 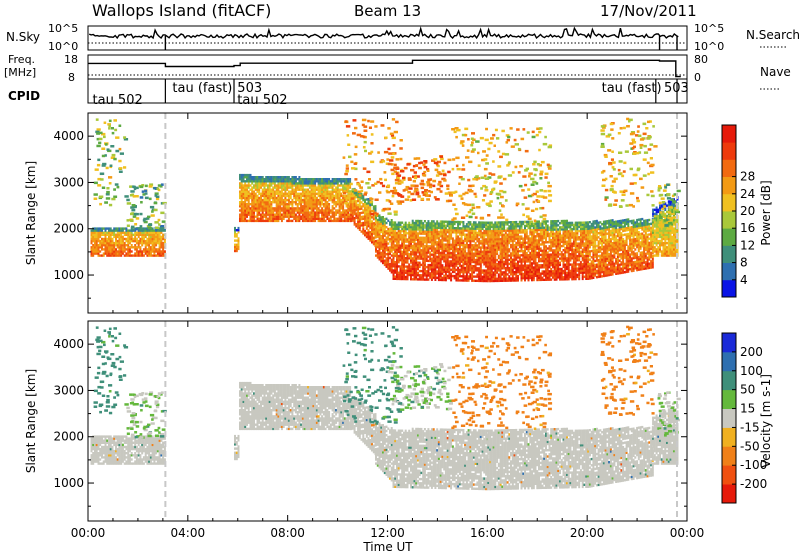 I want to click on freq-axis-top: 18, so click(x=71, y=59).